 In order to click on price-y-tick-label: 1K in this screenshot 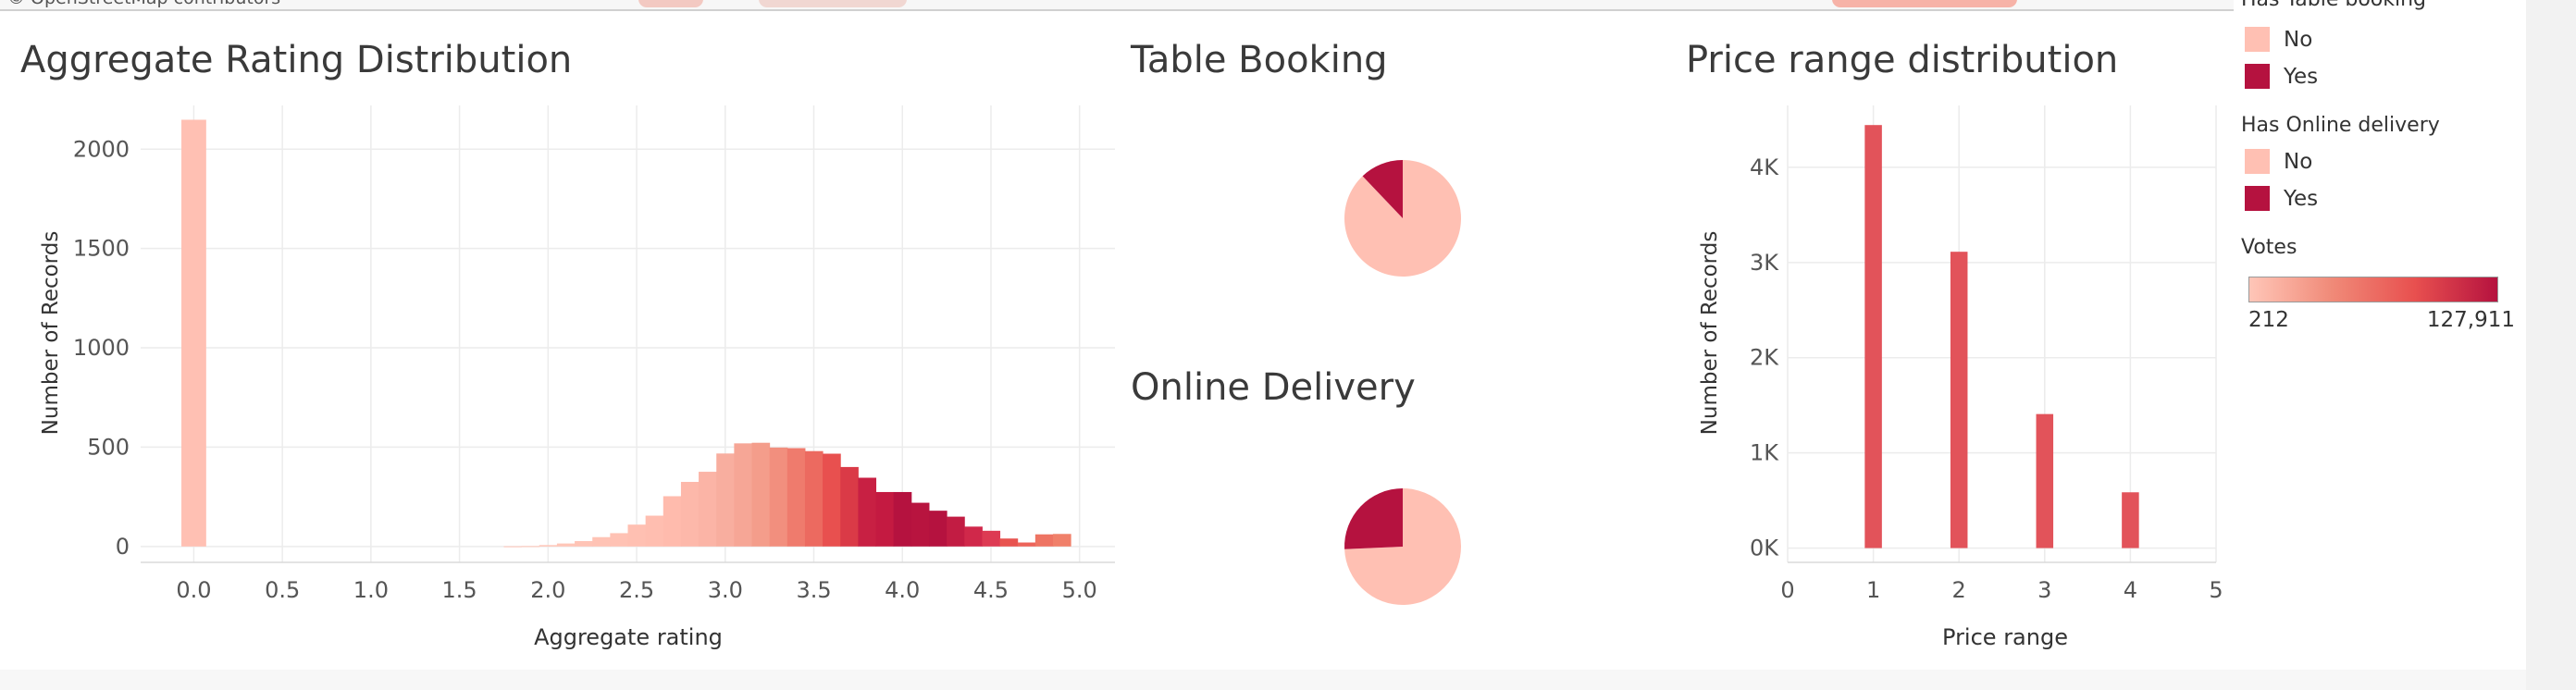, I will do `click(1765, 453)`.